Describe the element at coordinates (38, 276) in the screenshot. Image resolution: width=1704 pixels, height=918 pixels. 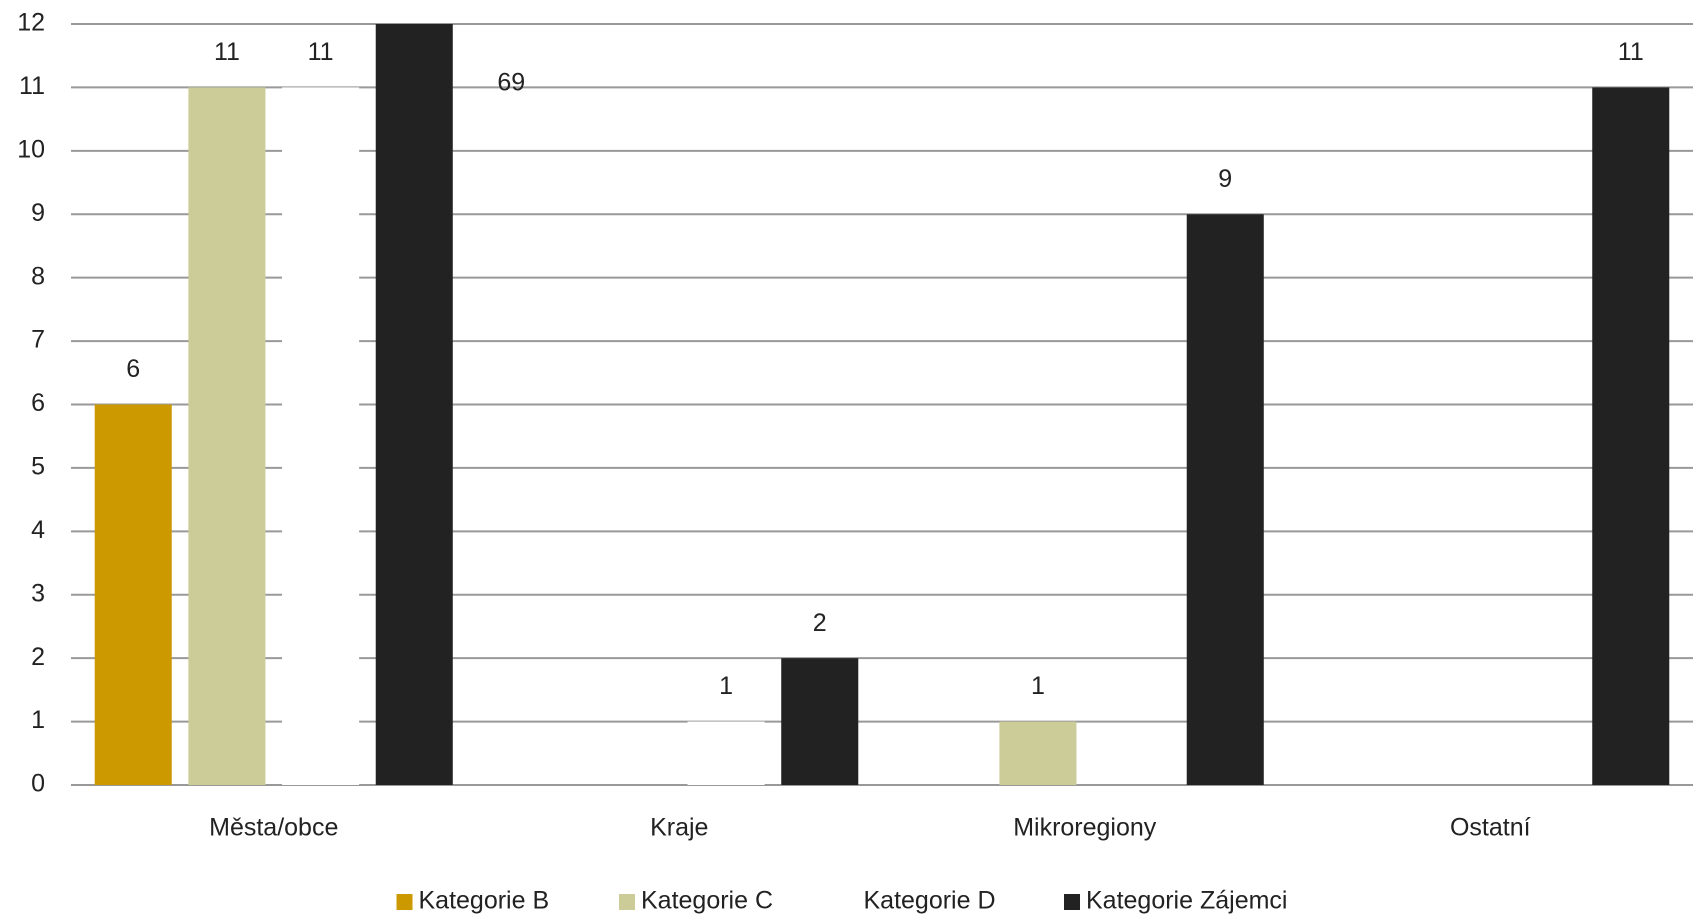
I see `y-tick-label: 8` at that location.